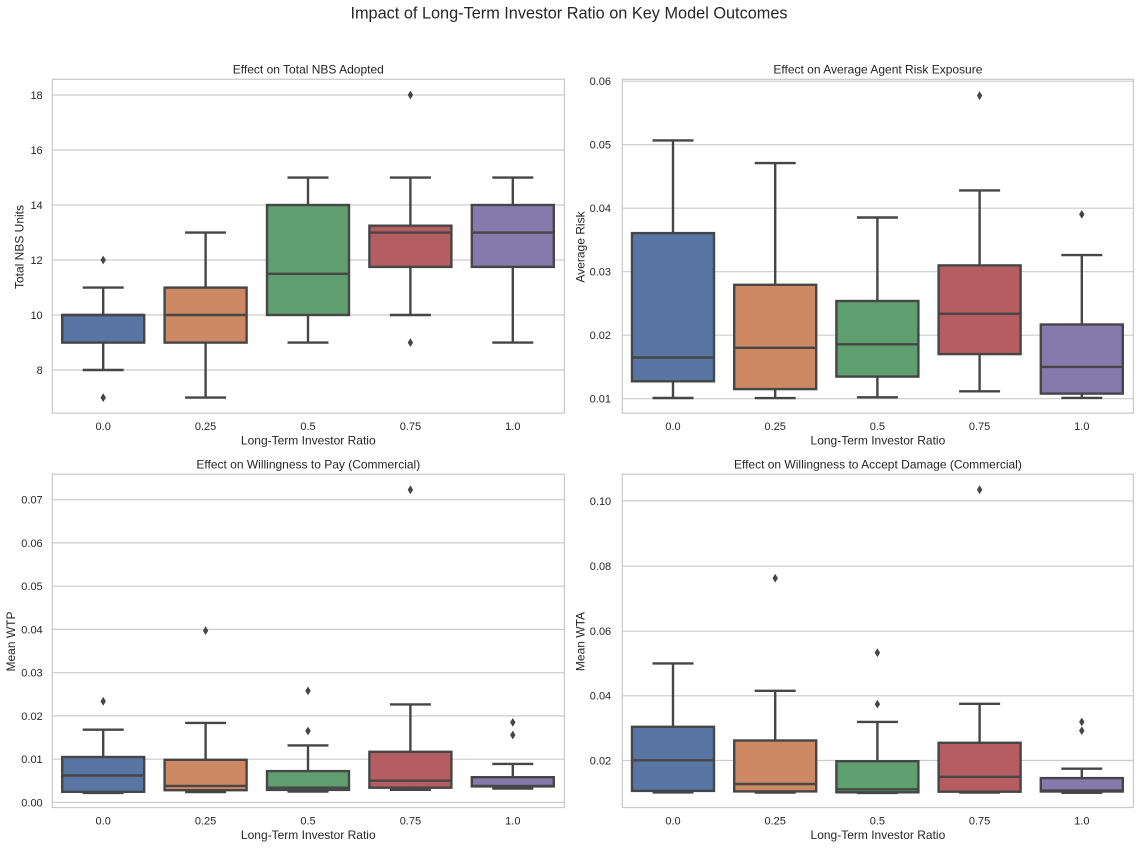  I want to click on svg-text: Total NBS Units, so click(20, 247).